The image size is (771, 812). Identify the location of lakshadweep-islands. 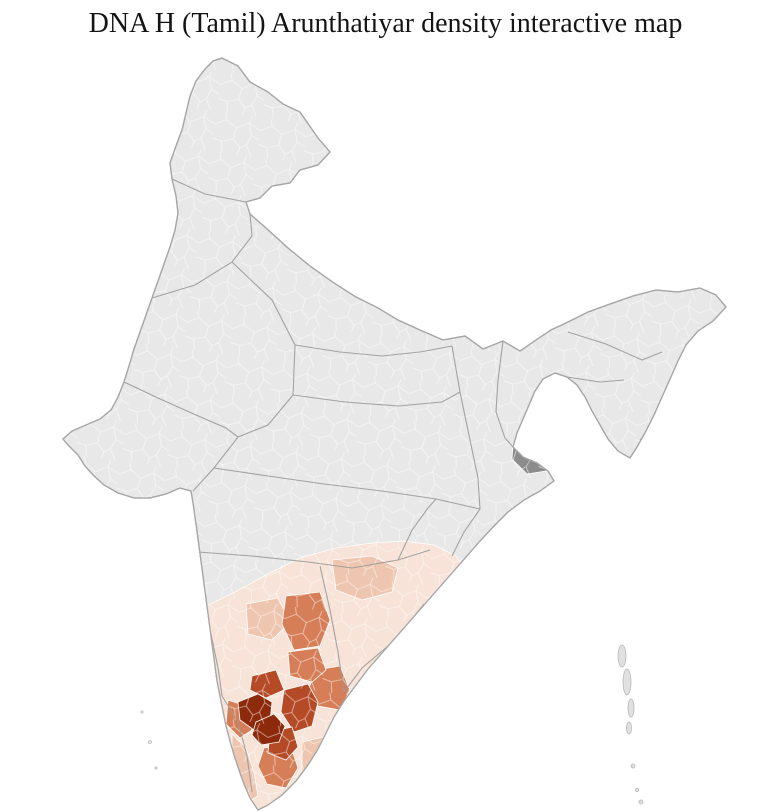
(149, 740).